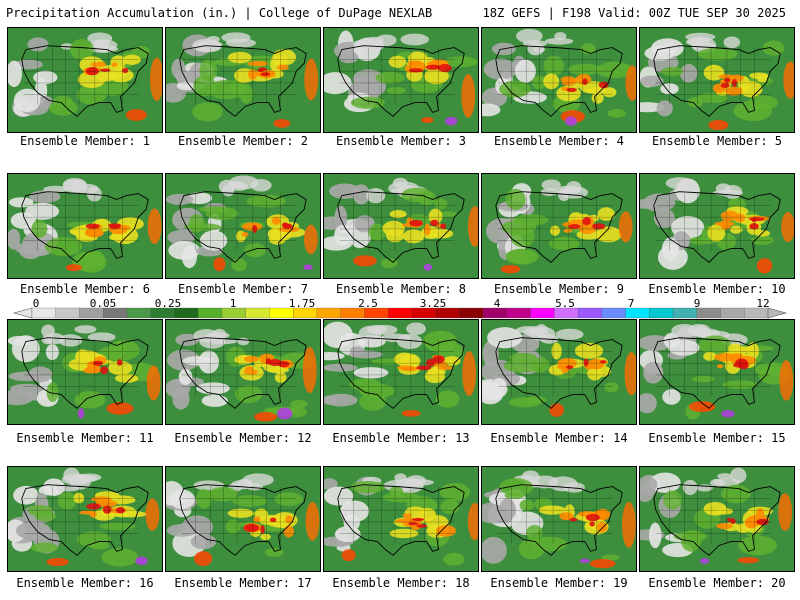  What do you see at coordinates (368, 303) in the screenshot?
I see `colorbar-tick-label: 2.5` at bounding box center [368, 303].